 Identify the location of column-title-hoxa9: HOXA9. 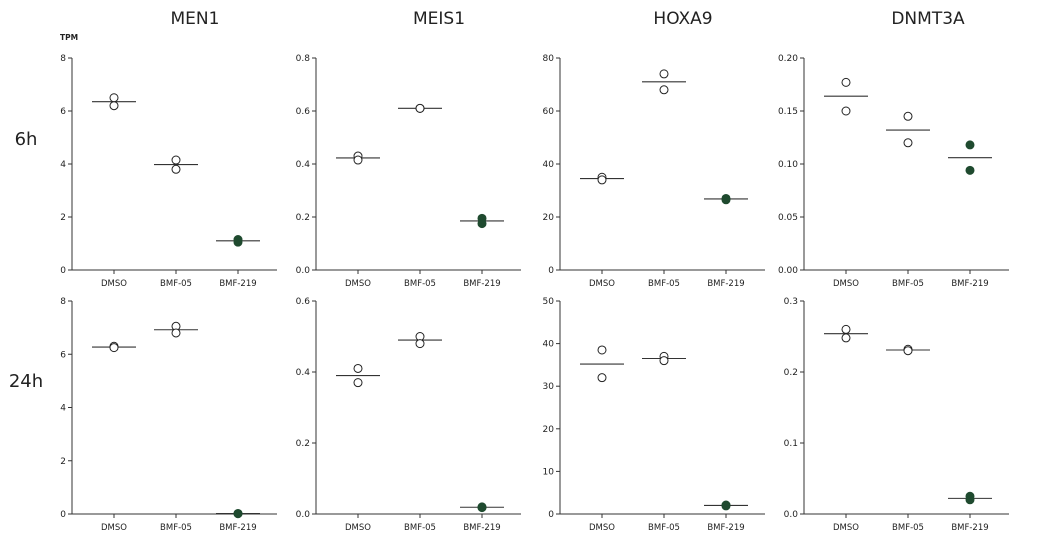
(682, 19).